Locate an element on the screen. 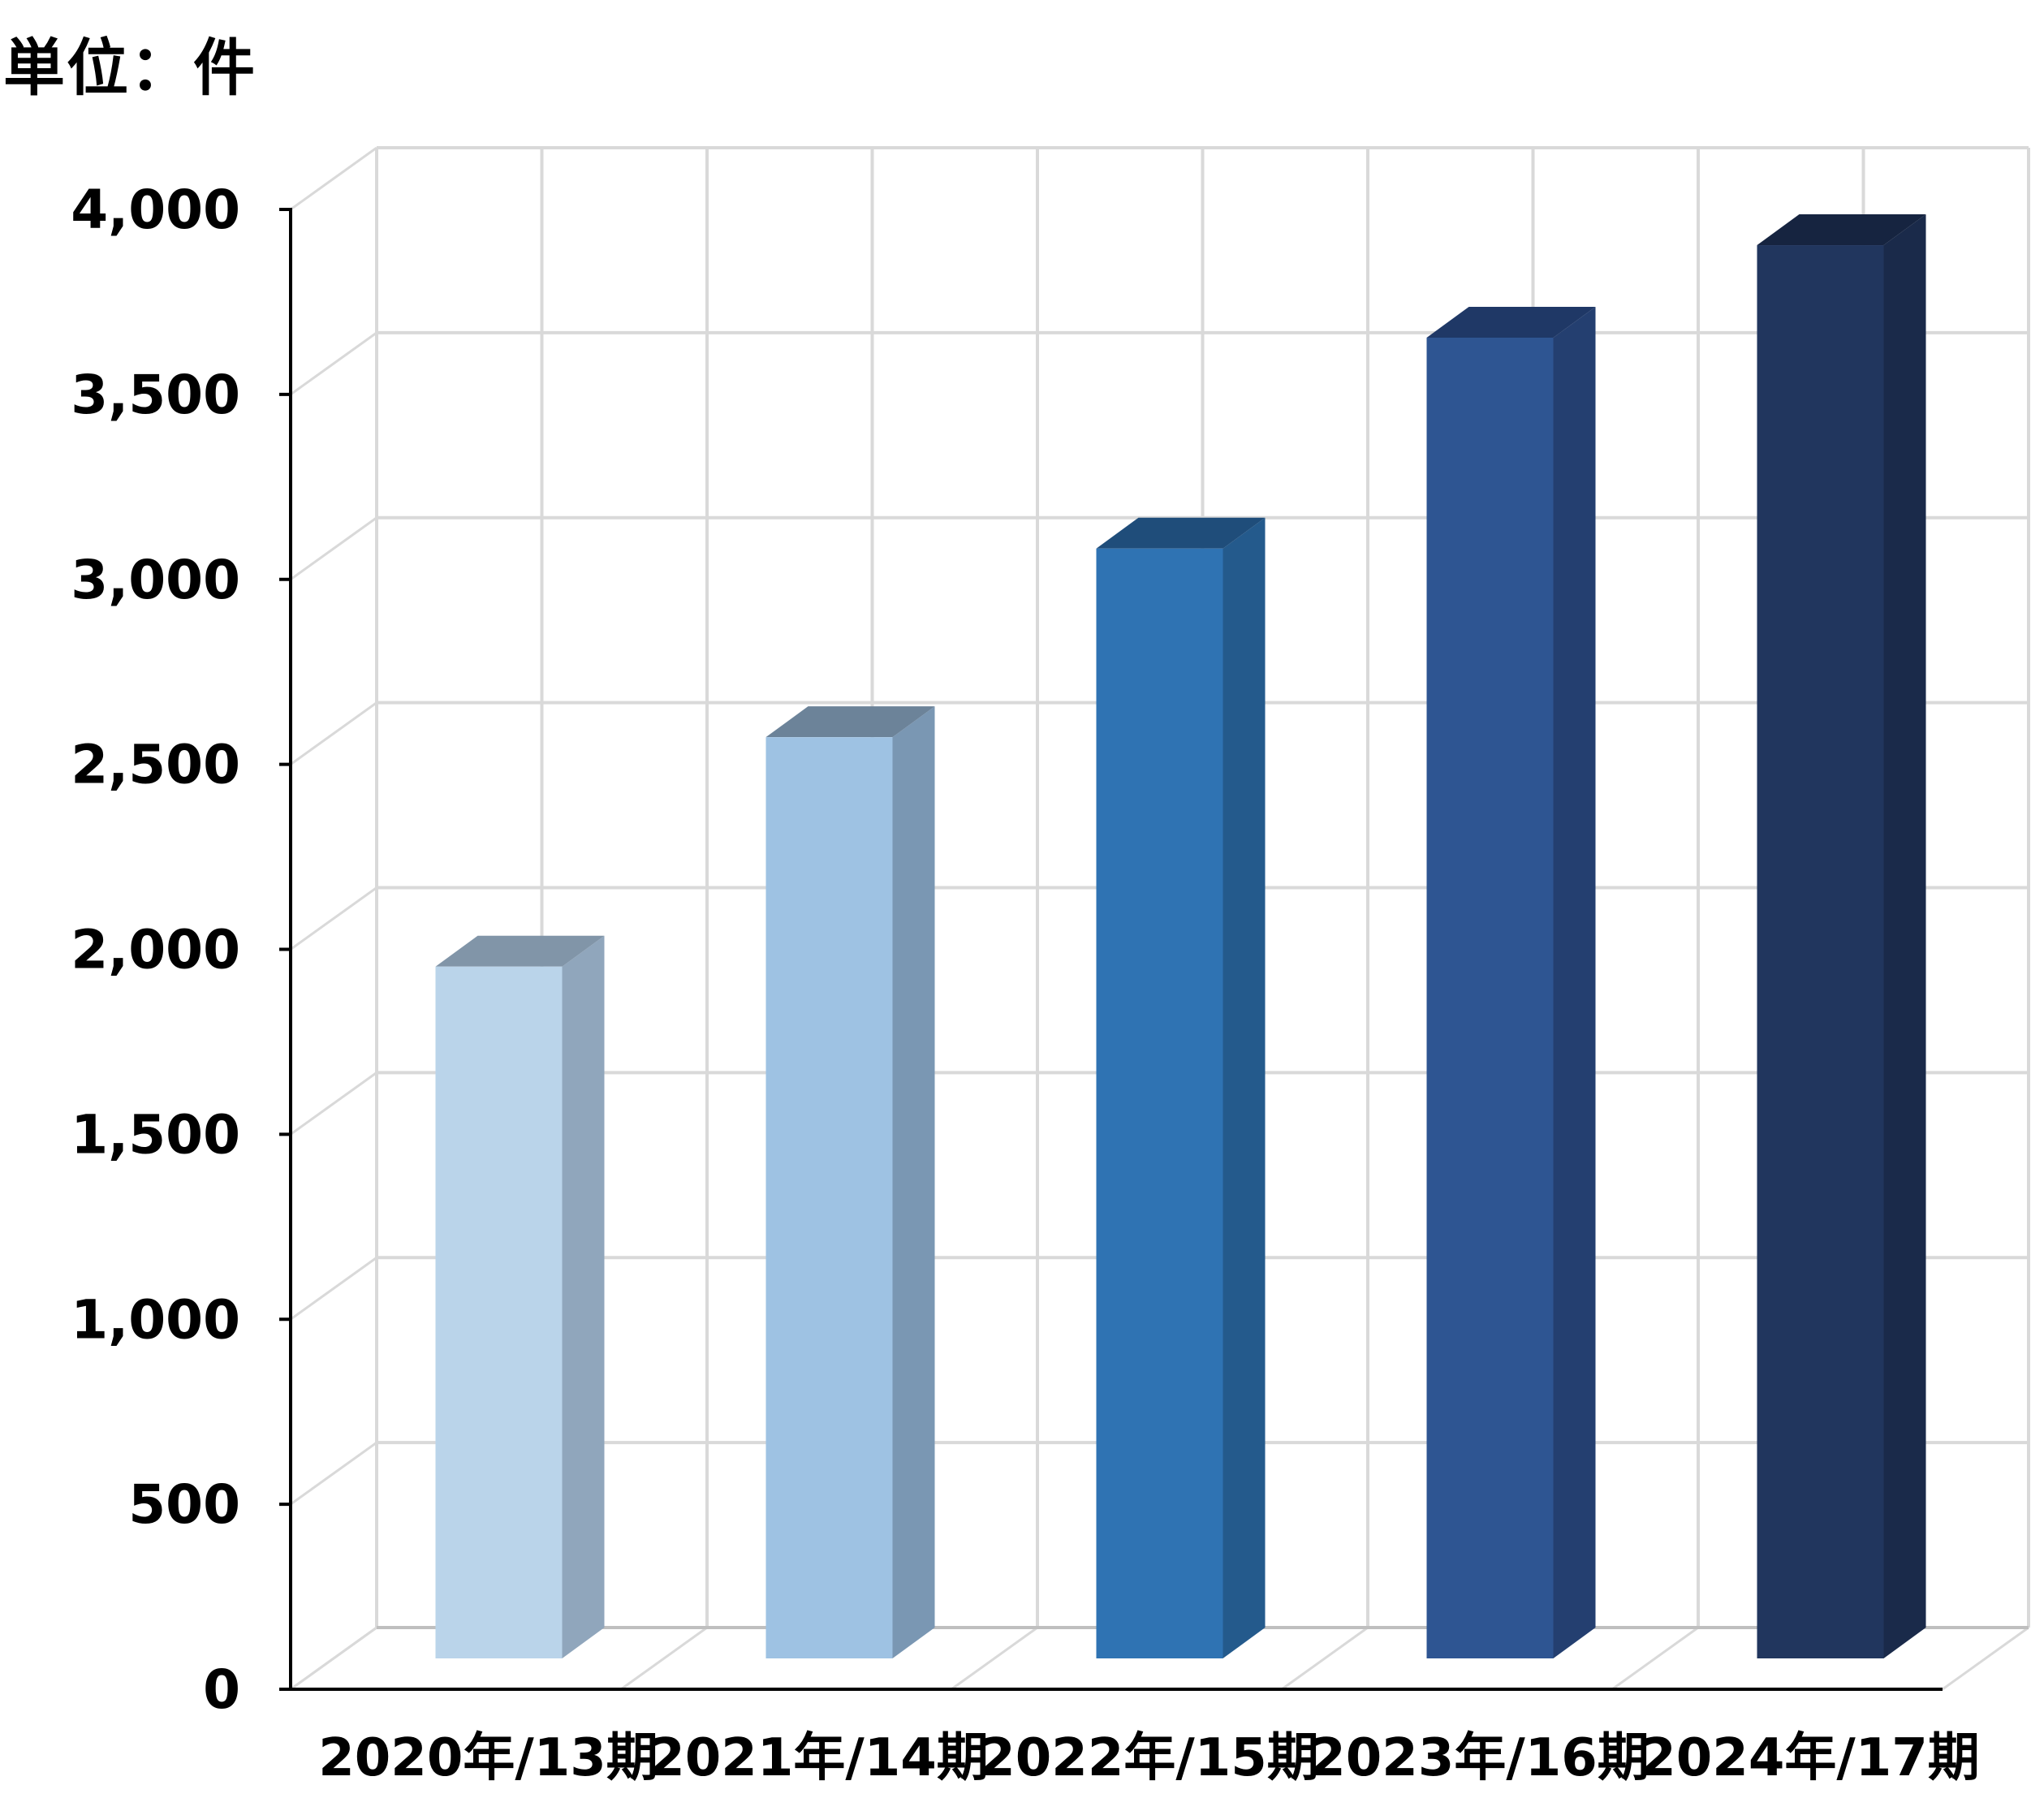 This screenshot has width=2044, height=1811. y-tick-label: 3,000 is located at coordinates (155, 580).